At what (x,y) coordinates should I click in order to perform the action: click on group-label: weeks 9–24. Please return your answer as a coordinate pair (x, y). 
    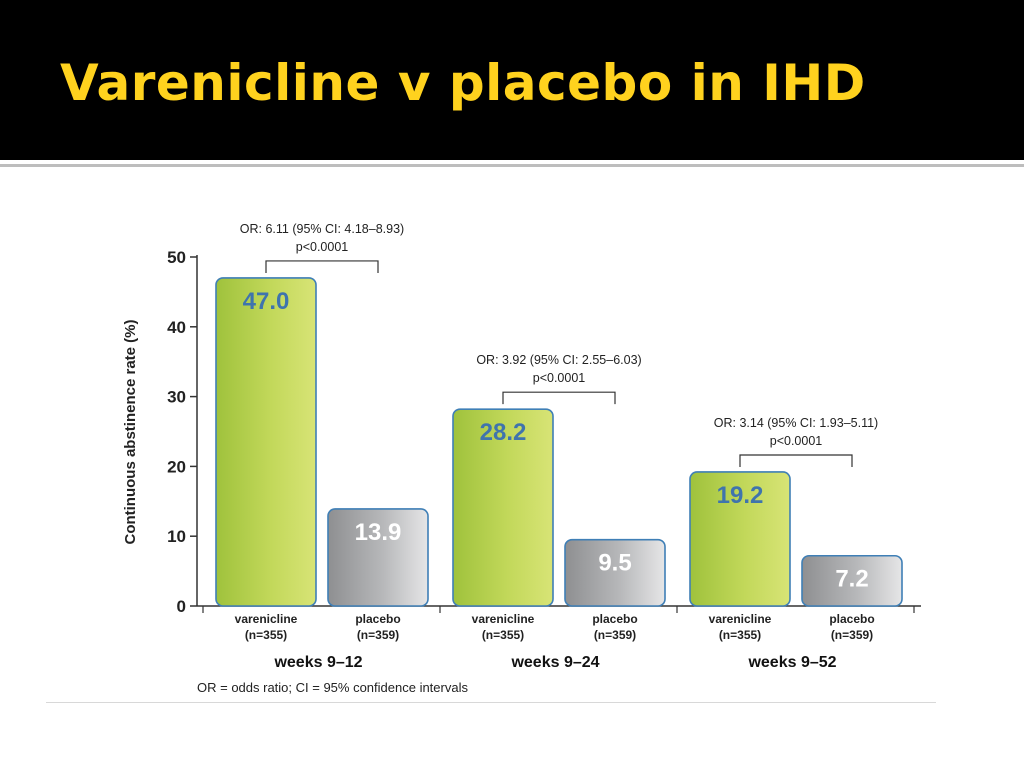
    Looking at the image, I should click on (554, 662).